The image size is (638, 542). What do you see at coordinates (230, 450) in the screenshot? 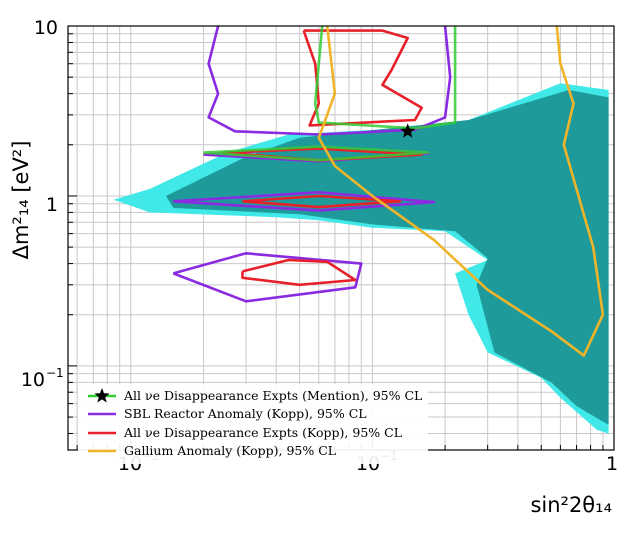
I see `legend-label-gallium: Gallium Anomaly (Kopp), 95% CL` at bounding box center [230, 450].